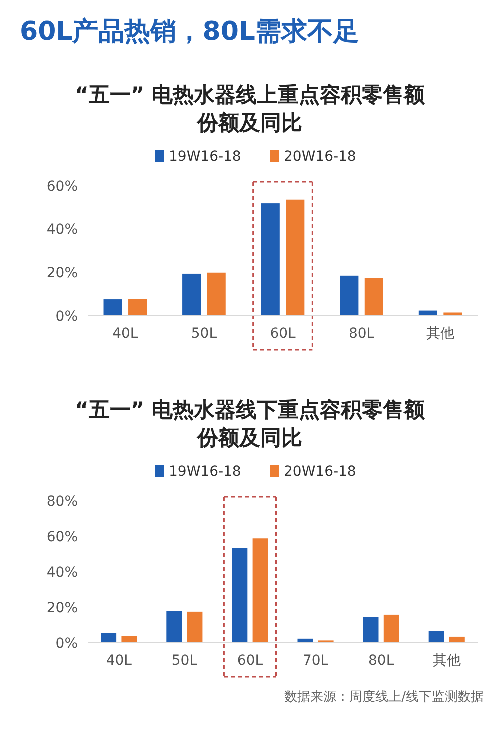 This screenshot has height=750, width=500. Describe the element at coordinates (315, 661) in the screenshot. I see `x-tick-label: 70L` at that location.